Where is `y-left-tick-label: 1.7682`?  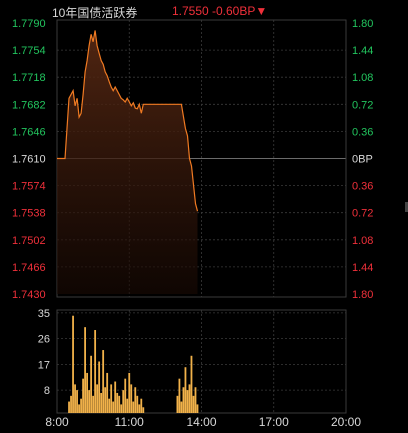
y-left-tick-label: 1.7682 is located at coordinates (29, 105).